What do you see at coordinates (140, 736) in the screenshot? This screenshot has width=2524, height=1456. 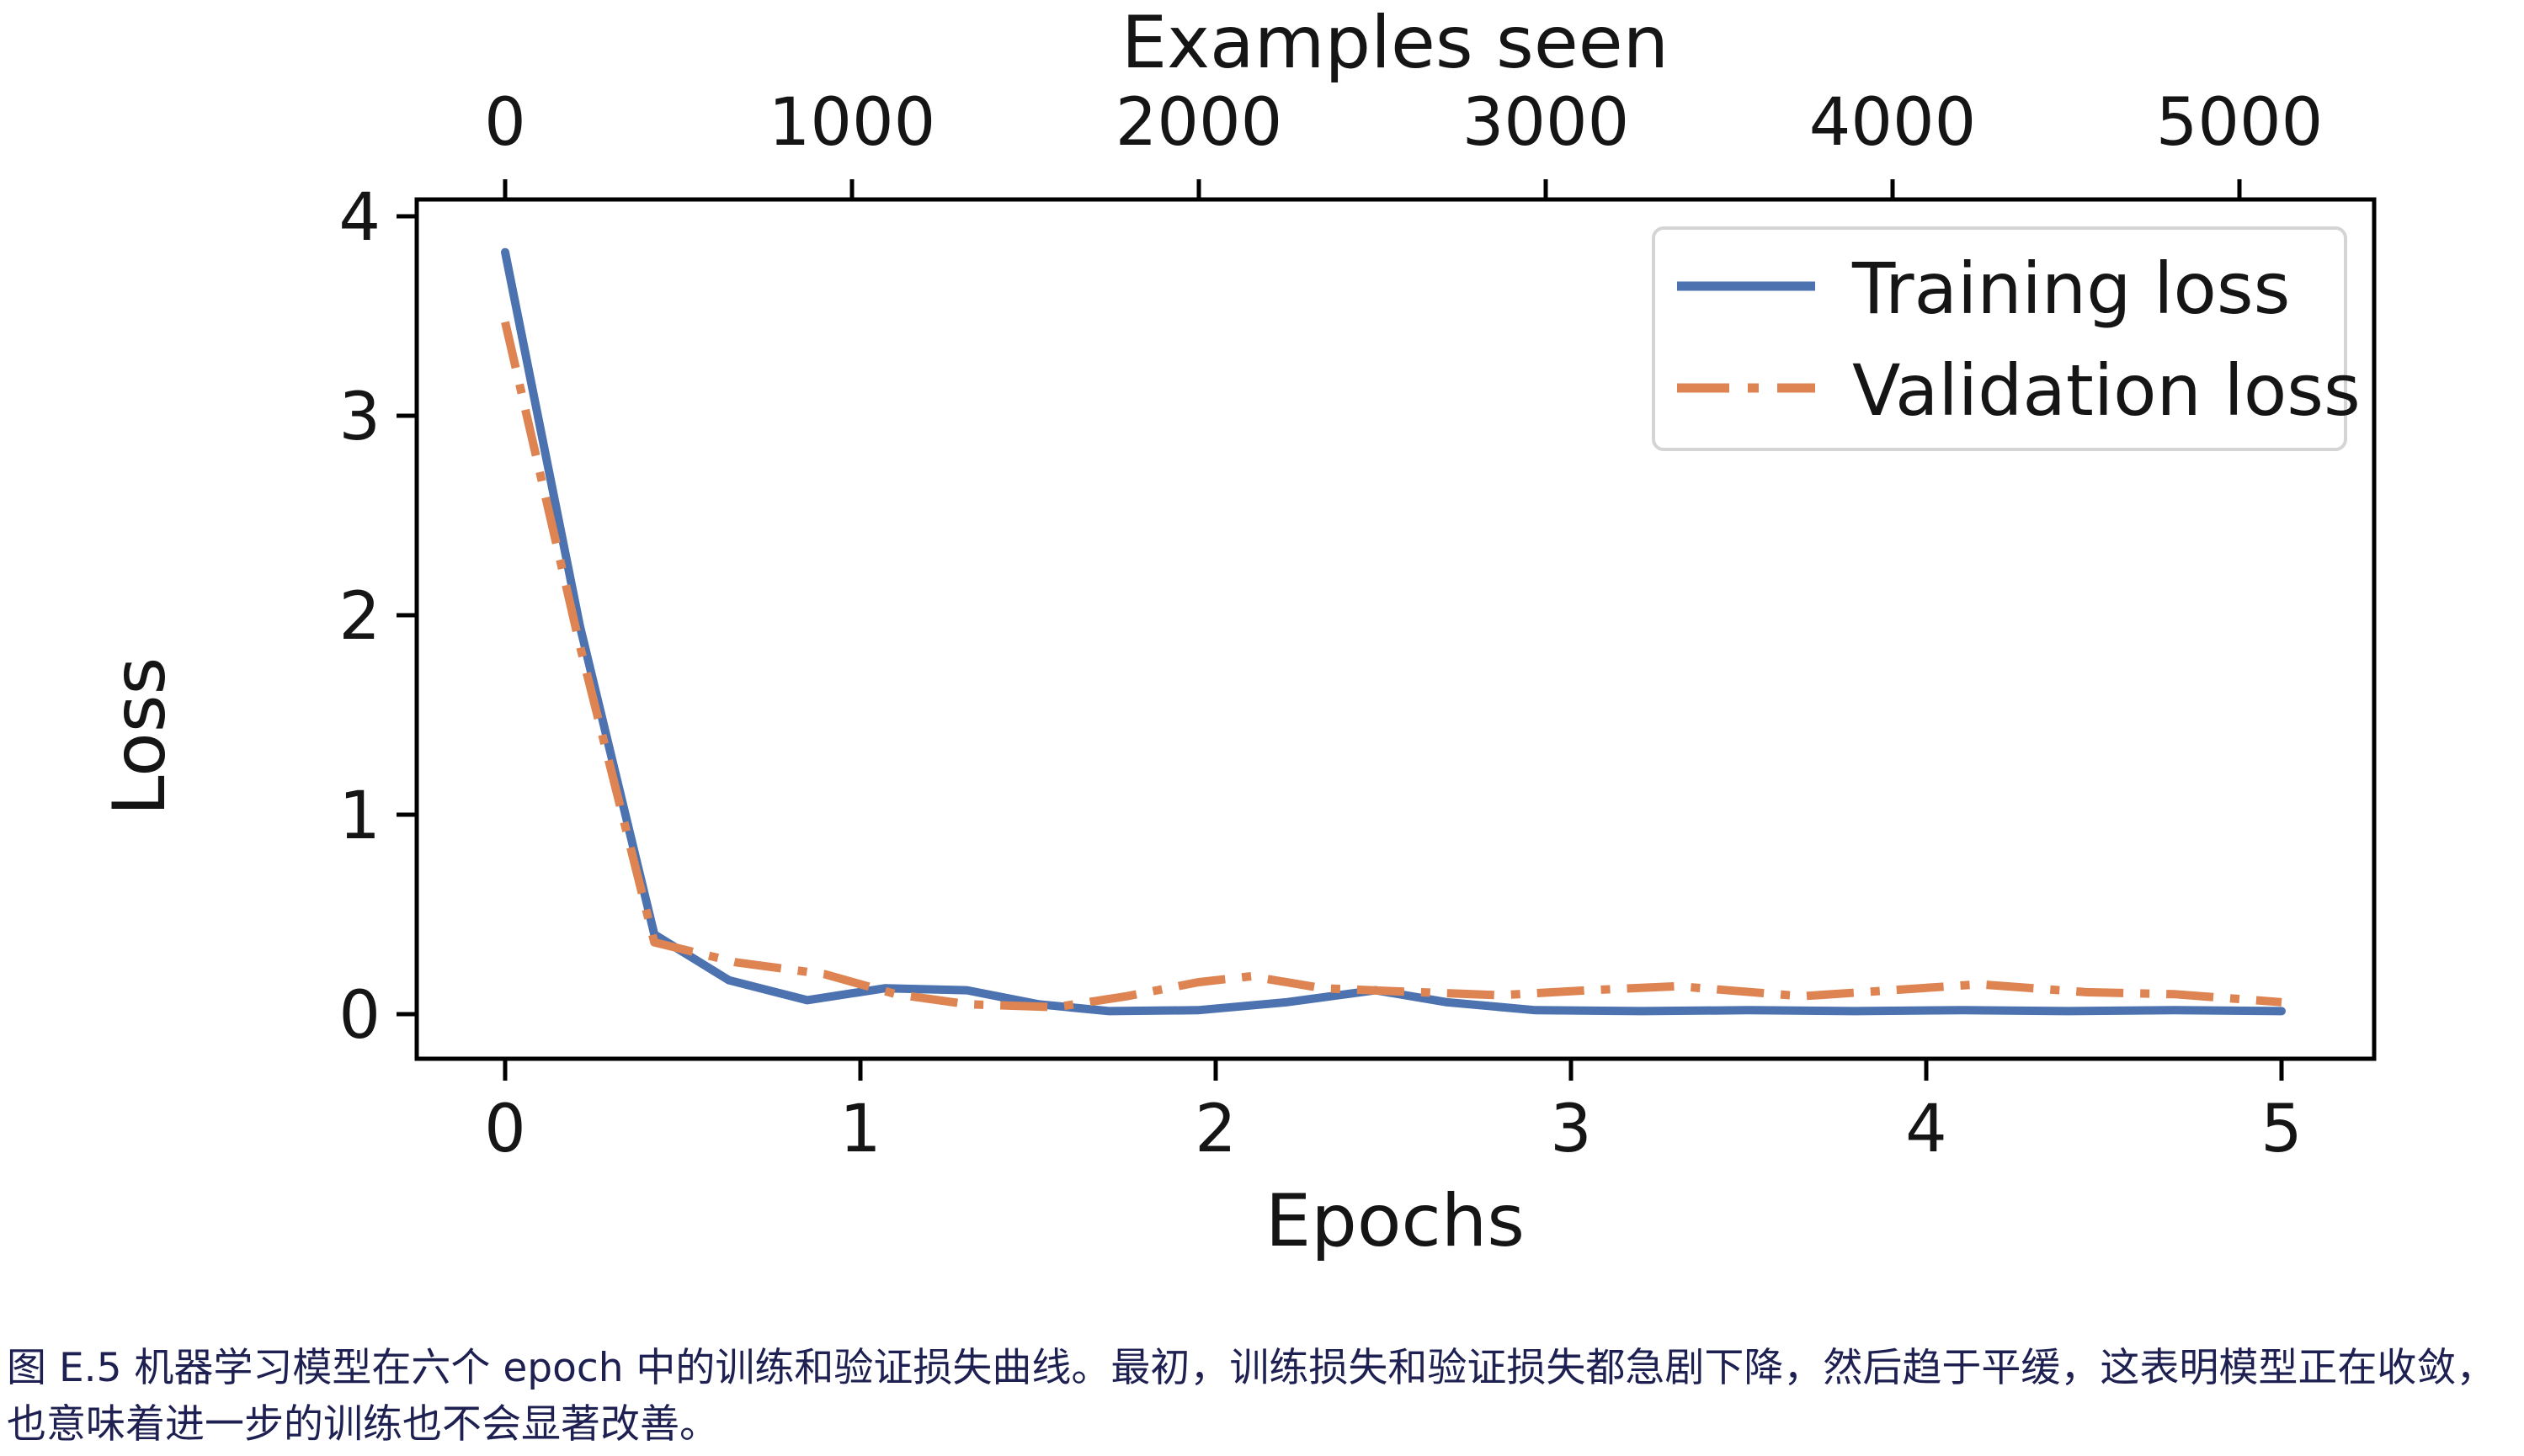 I see `y-axis-title: Loss` at bounding box center [140, 736].